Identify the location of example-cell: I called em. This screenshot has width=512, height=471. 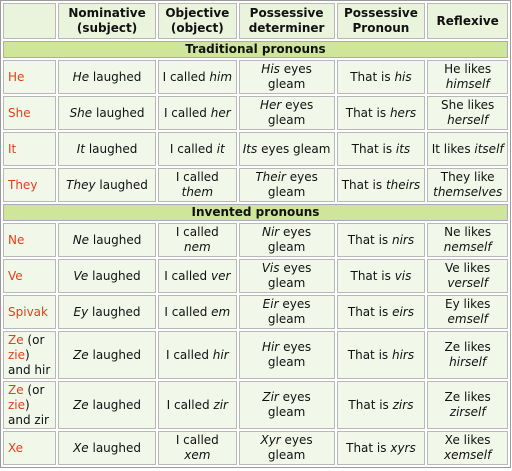
(197, 312).